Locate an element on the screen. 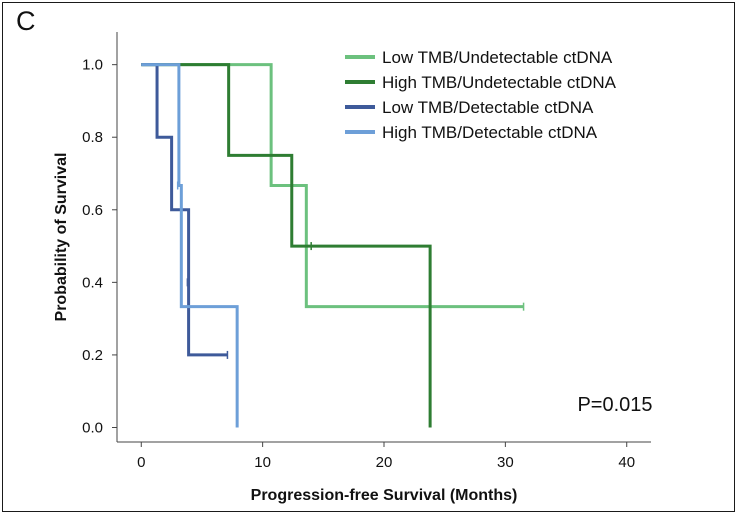 This screenshot has width=740, height=517. legend-label: High TMB/Detectable ctDNA is located at coordinates (490, 132).